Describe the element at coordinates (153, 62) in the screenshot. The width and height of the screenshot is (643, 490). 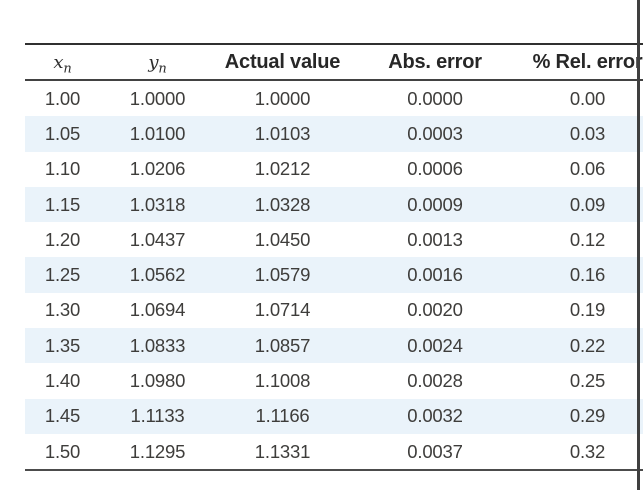
I see `yn-base: y` at that location.